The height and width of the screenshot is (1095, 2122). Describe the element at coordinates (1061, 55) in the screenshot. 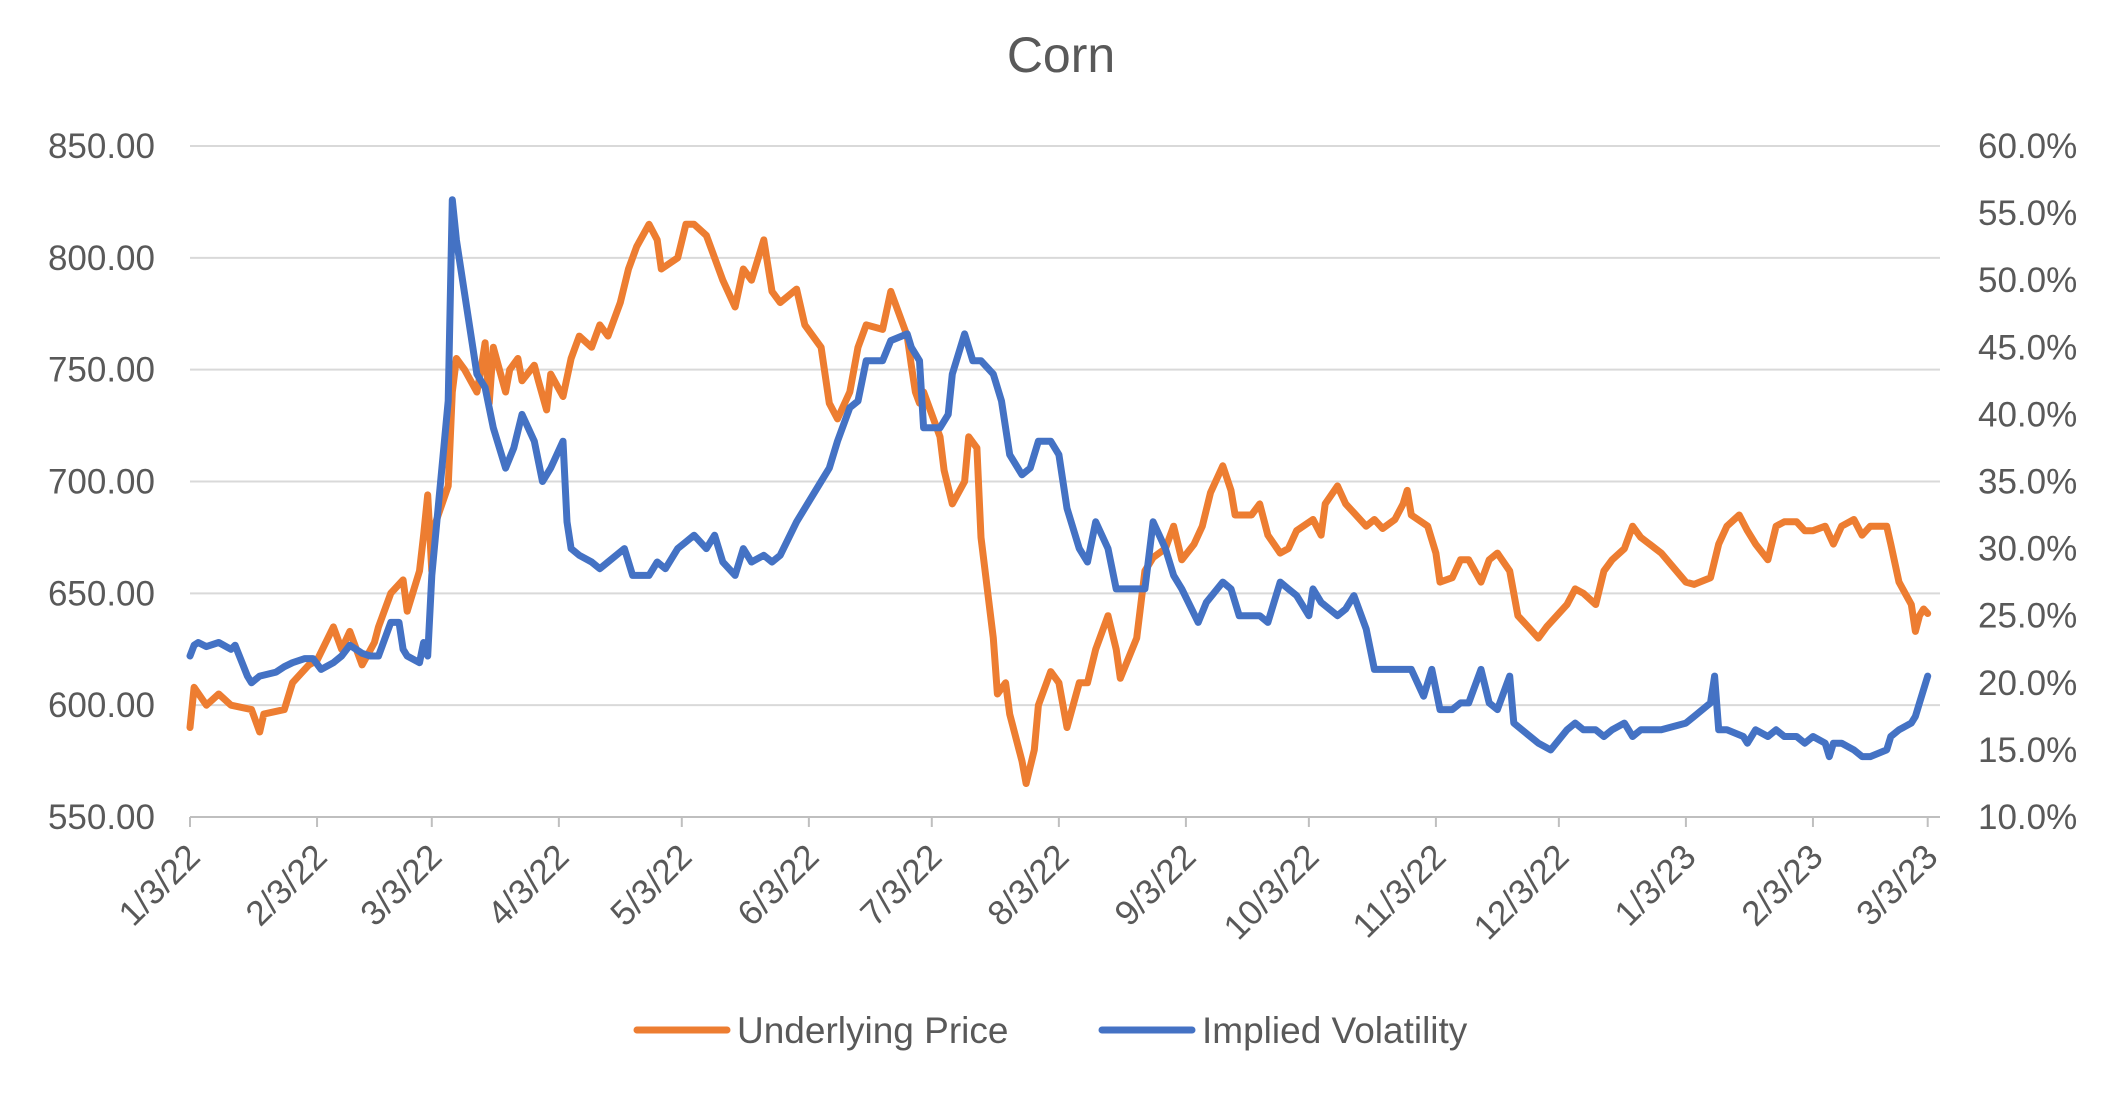

I see `chart-title: Corn` at that location.